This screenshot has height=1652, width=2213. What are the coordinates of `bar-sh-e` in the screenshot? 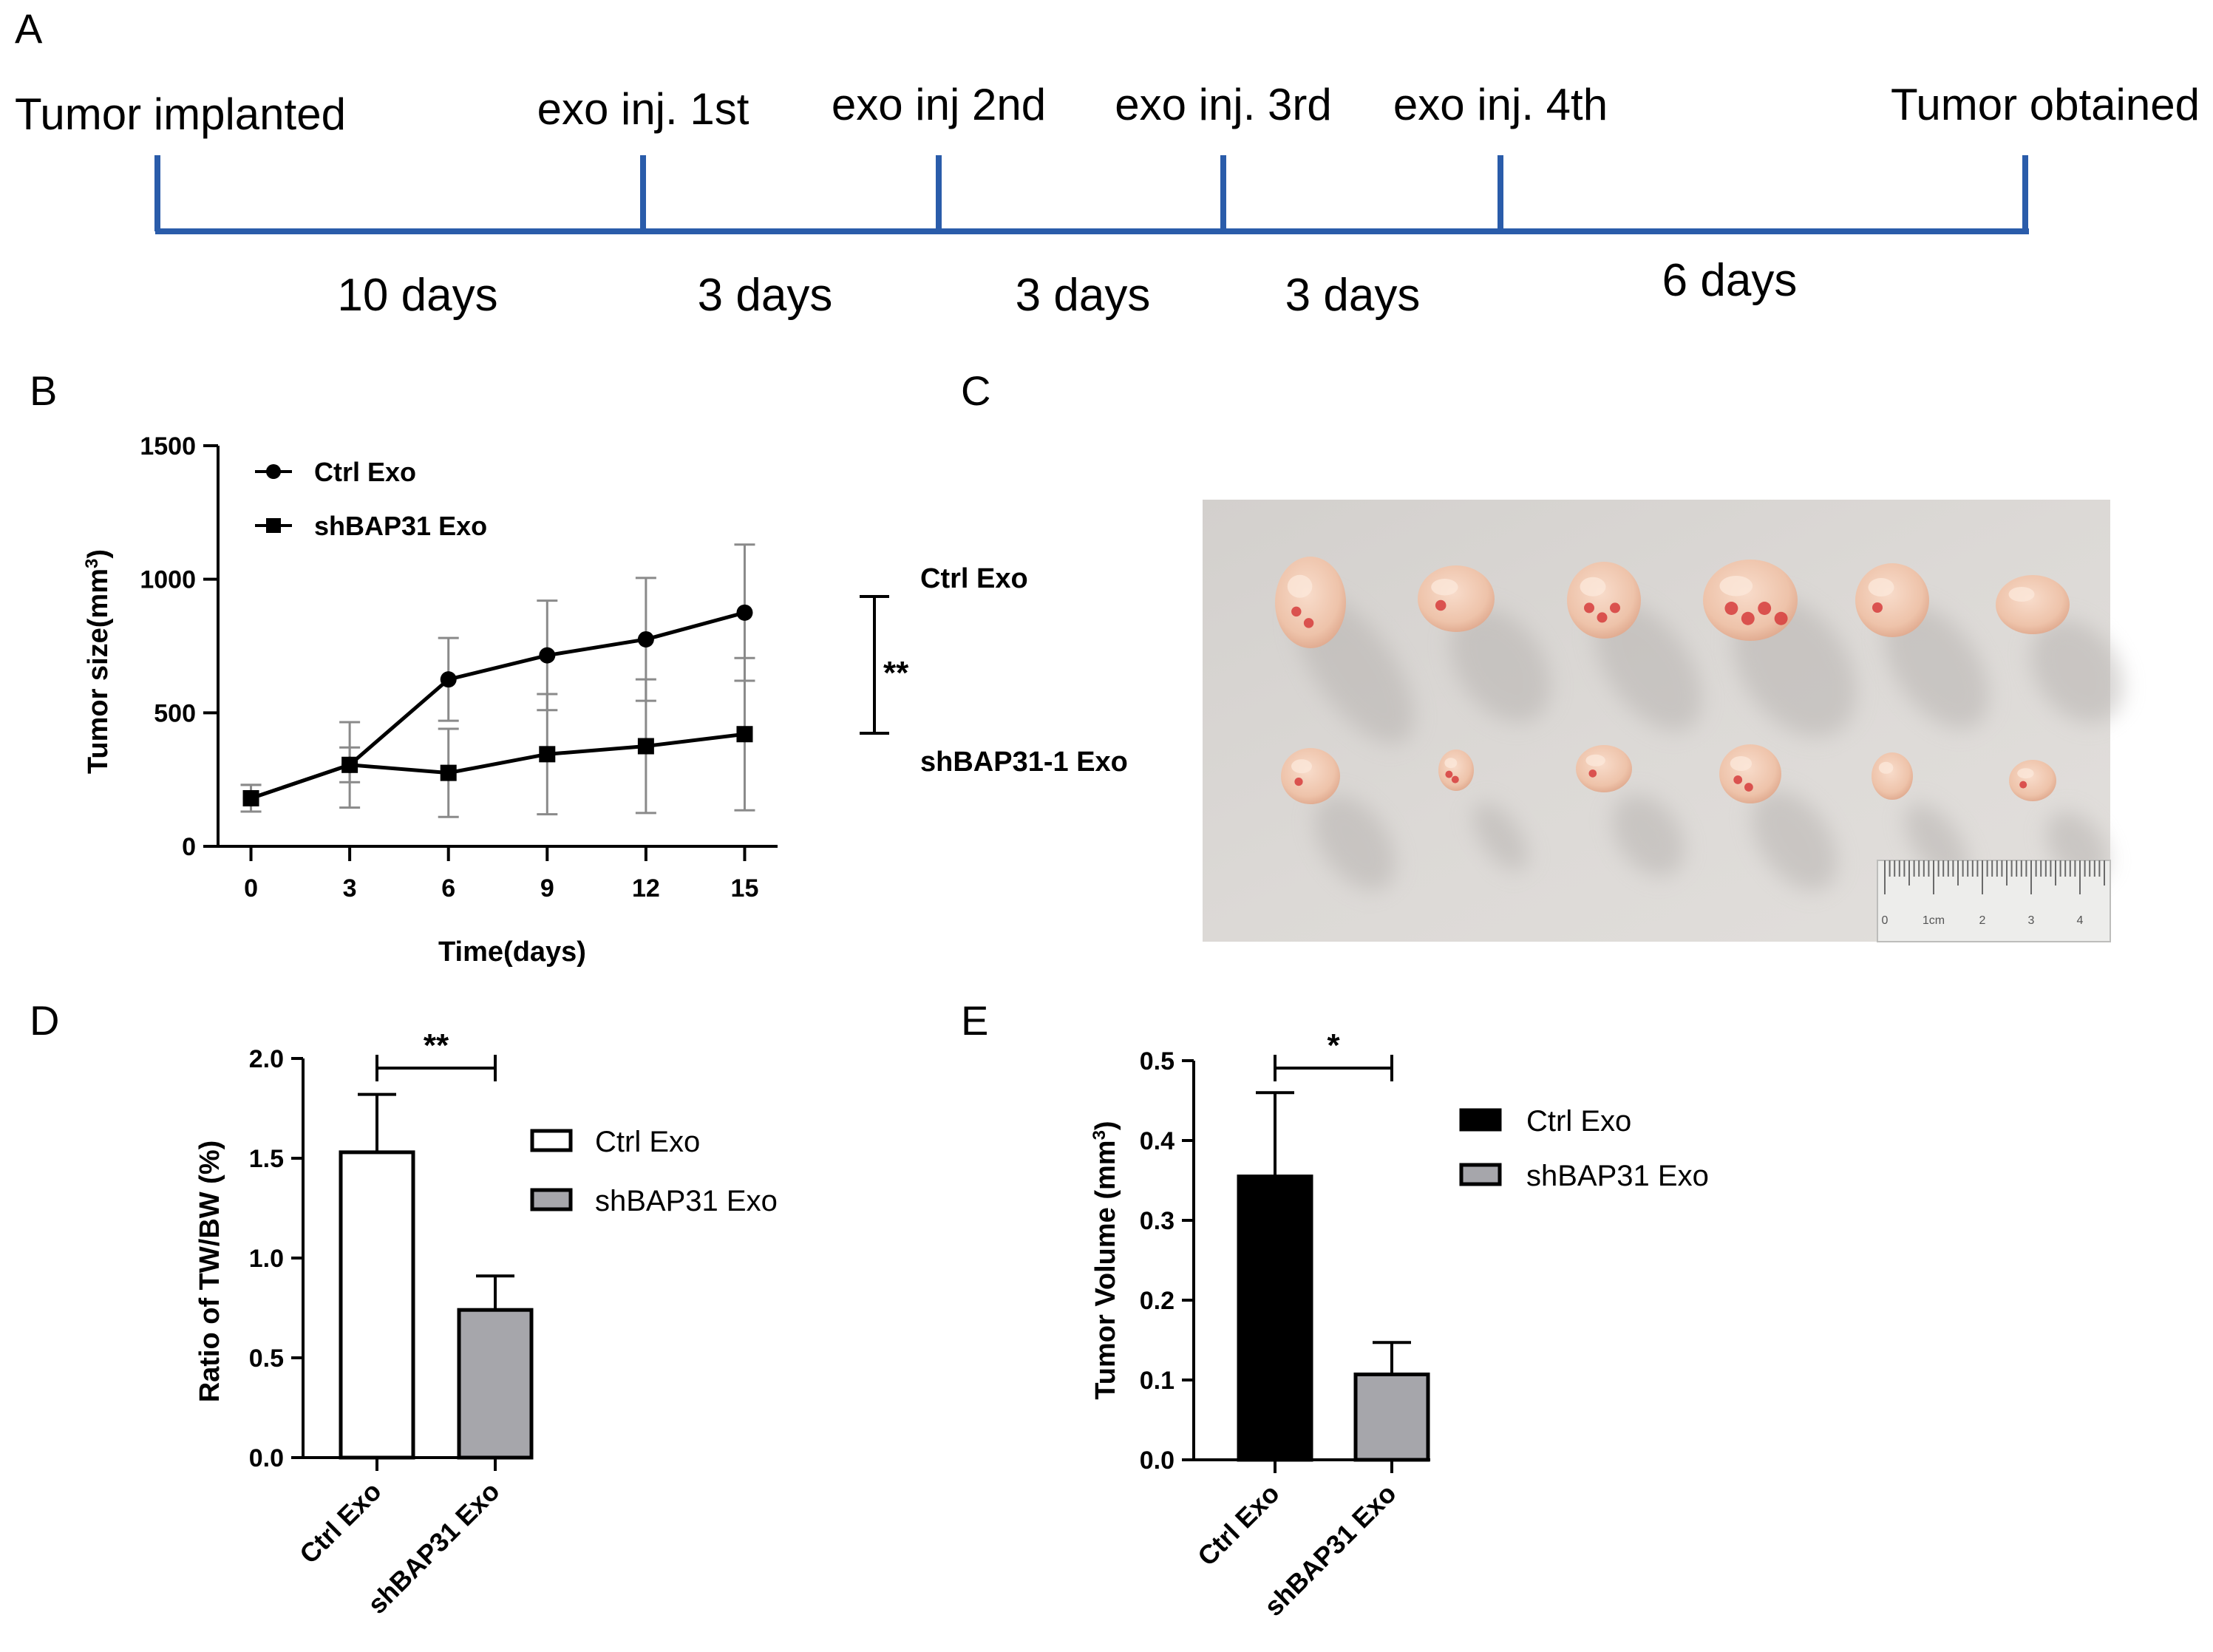 It's located at (1392, 1417).